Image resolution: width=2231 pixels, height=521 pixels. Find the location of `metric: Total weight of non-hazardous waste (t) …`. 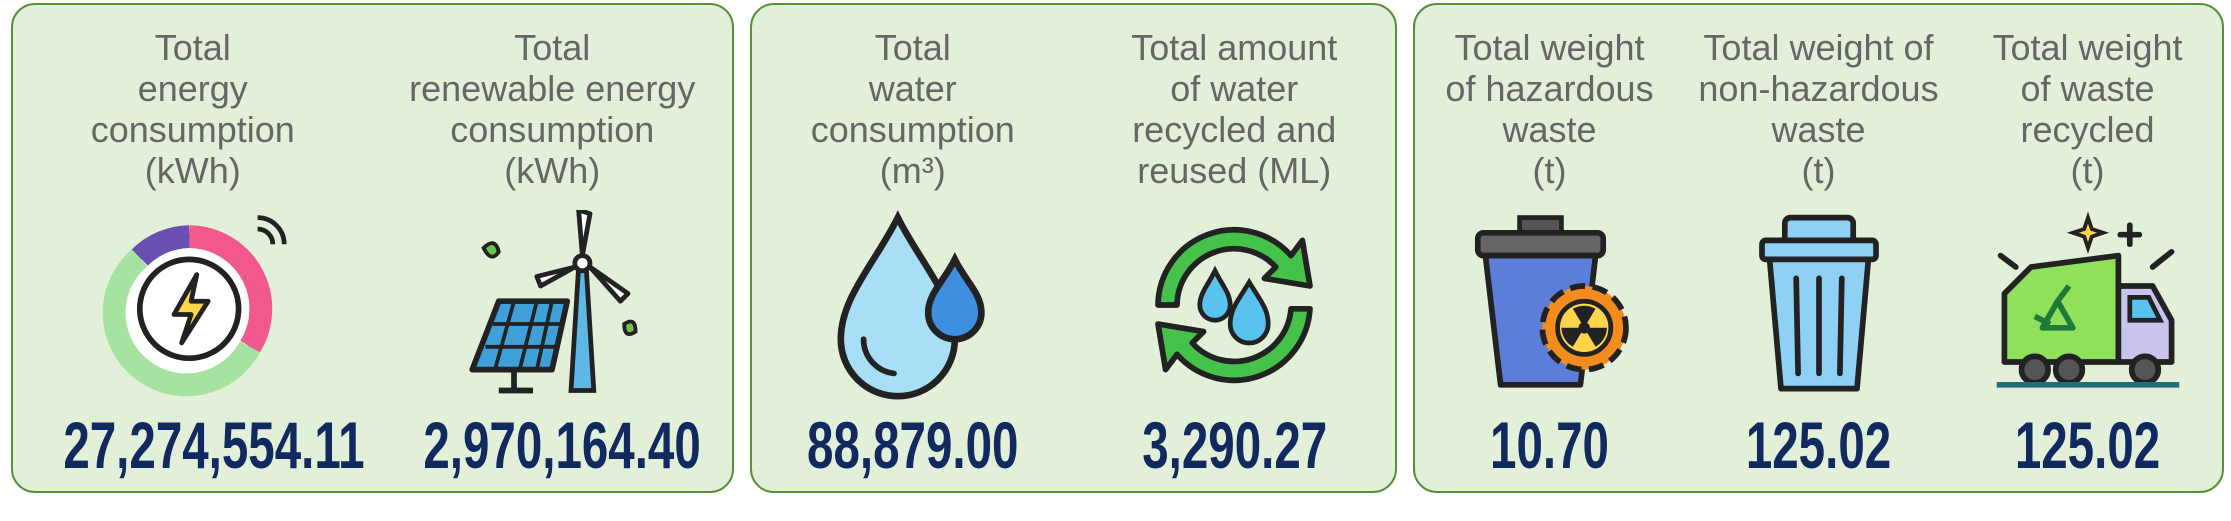

metric: Total weight of non-hazardous waste (t) … is located at coordinates (1818, 248).